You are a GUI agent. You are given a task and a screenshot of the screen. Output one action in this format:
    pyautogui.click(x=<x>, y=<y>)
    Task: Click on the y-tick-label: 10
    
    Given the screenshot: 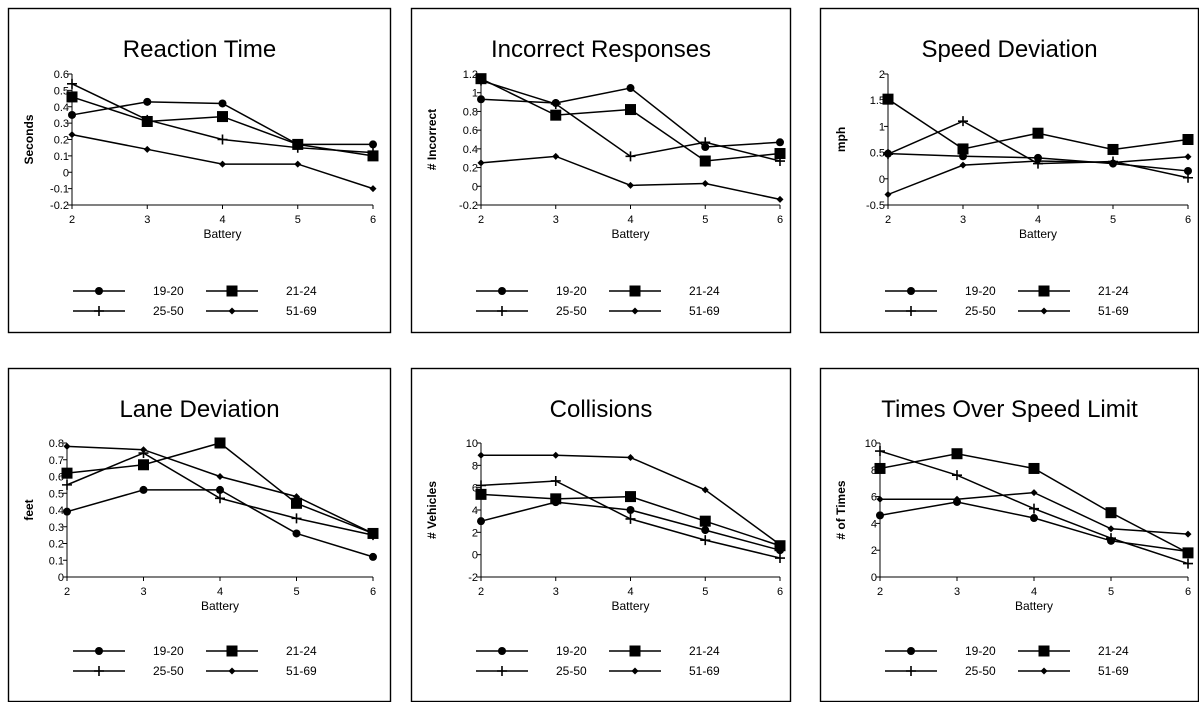 What is the action you would take?
    pyautogui.click(x=871, y=444)
    